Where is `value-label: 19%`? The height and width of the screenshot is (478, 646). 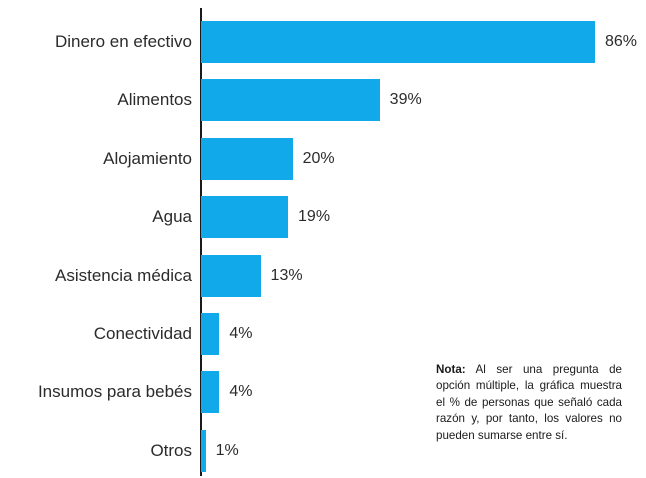
value-label: 19% is located at coordinates (314, 217).